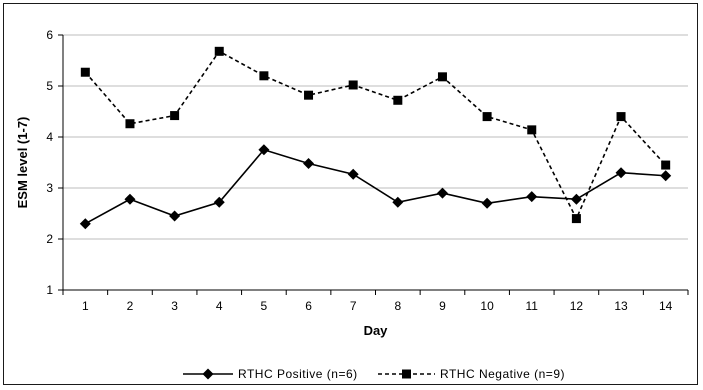 The height and width of the screenshot is (390, 703). What do you see at coordinates (298, 374) in the screenshot?
I see `legend-label-rthc-positive: RTHC Positive (n=6)` at bounding box center [298, 374].